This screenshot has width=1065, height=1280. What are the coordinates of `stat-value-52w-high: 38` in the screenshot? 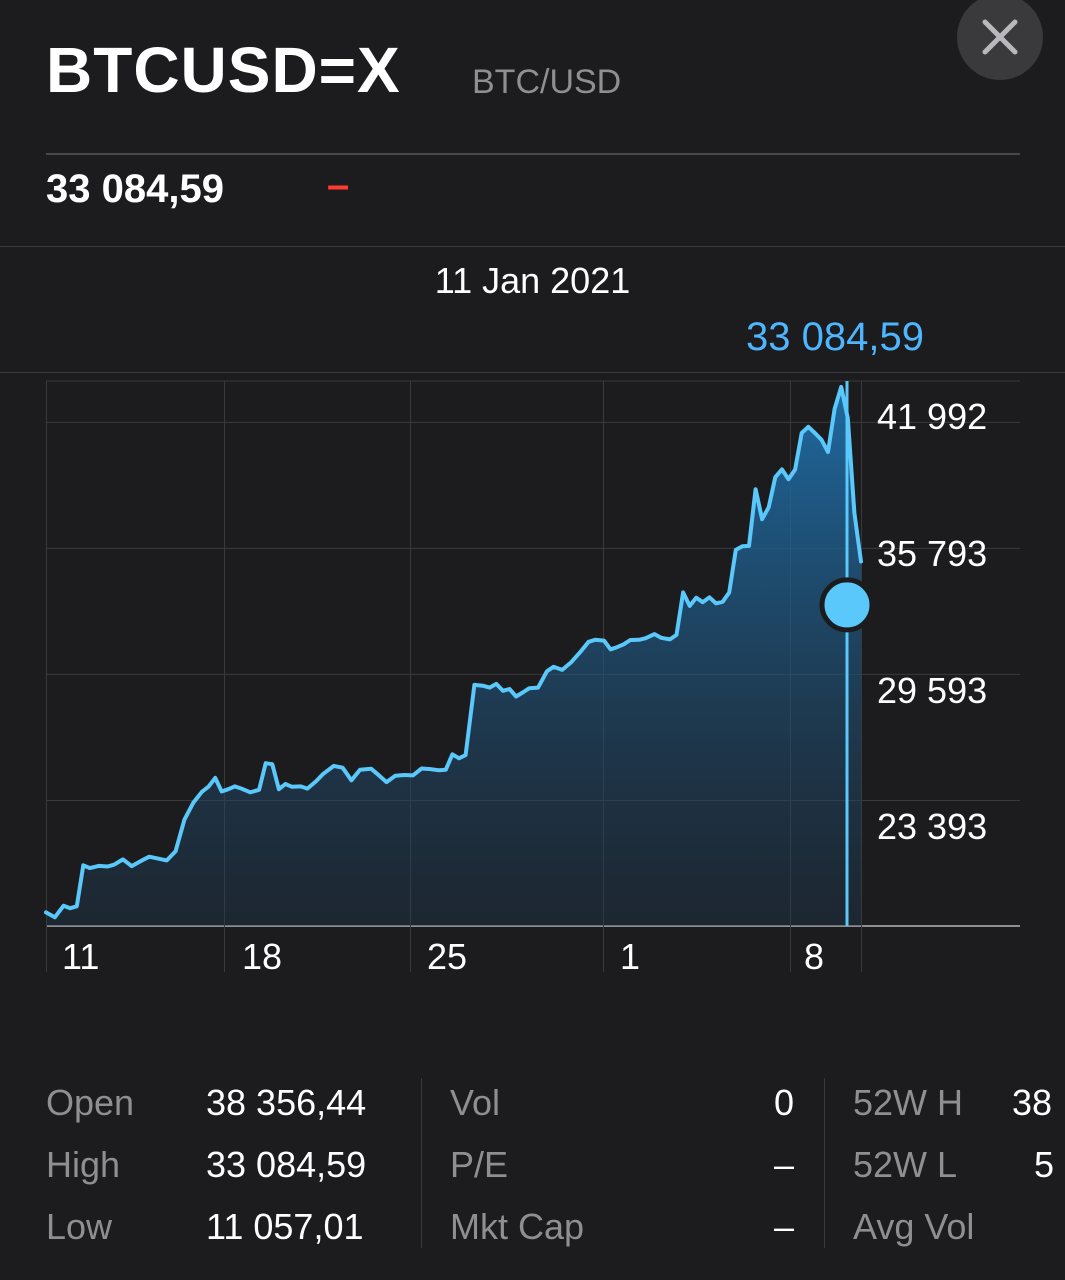 It's located at (1032, 1102).